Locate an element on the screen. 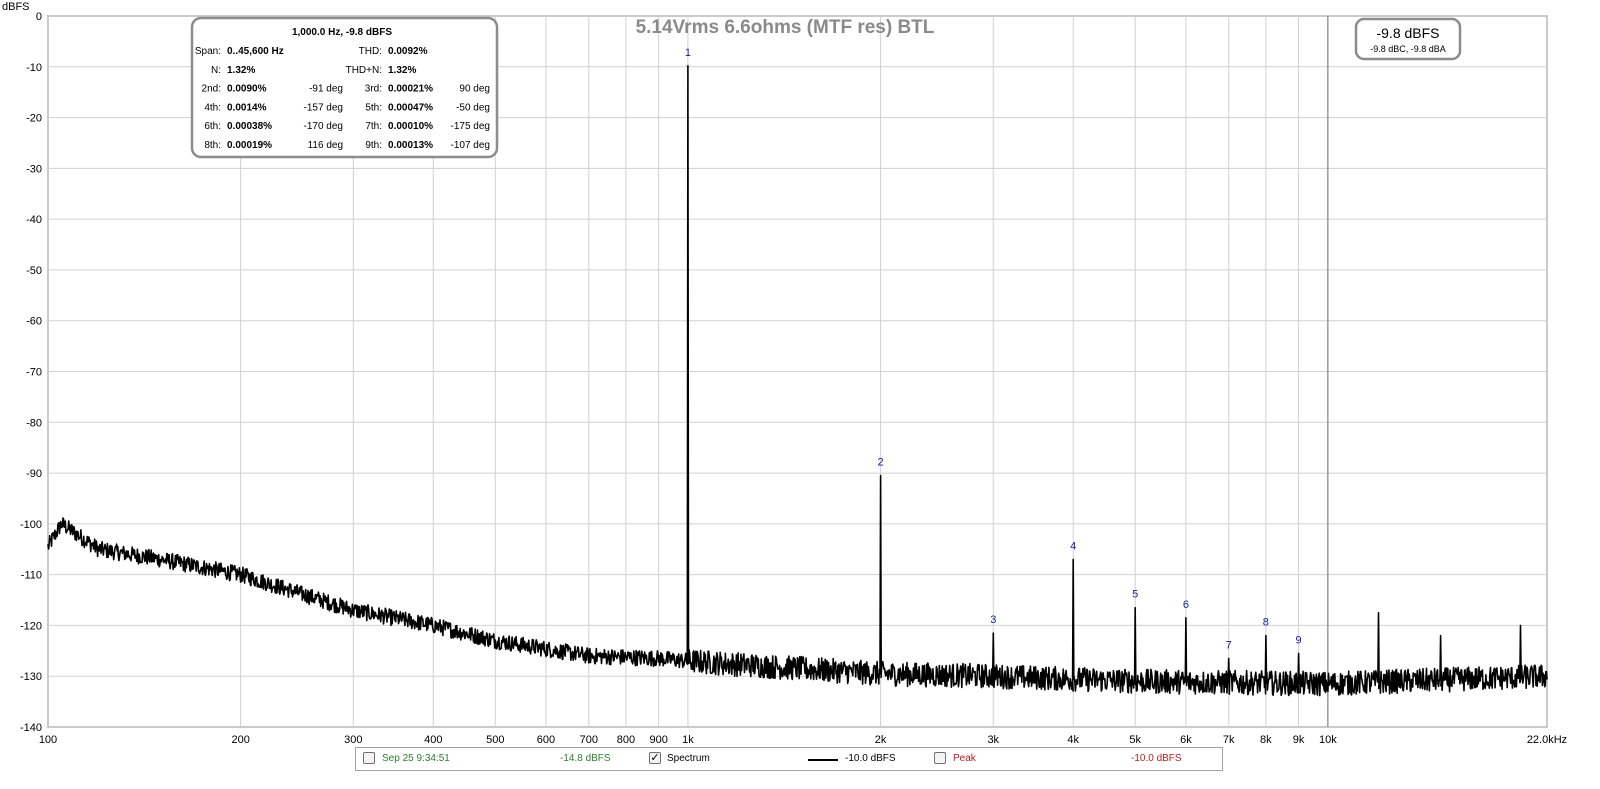 This screenshot has width=1600, height=789. x-tick-label: 500 is located at coordinates (495, 740).